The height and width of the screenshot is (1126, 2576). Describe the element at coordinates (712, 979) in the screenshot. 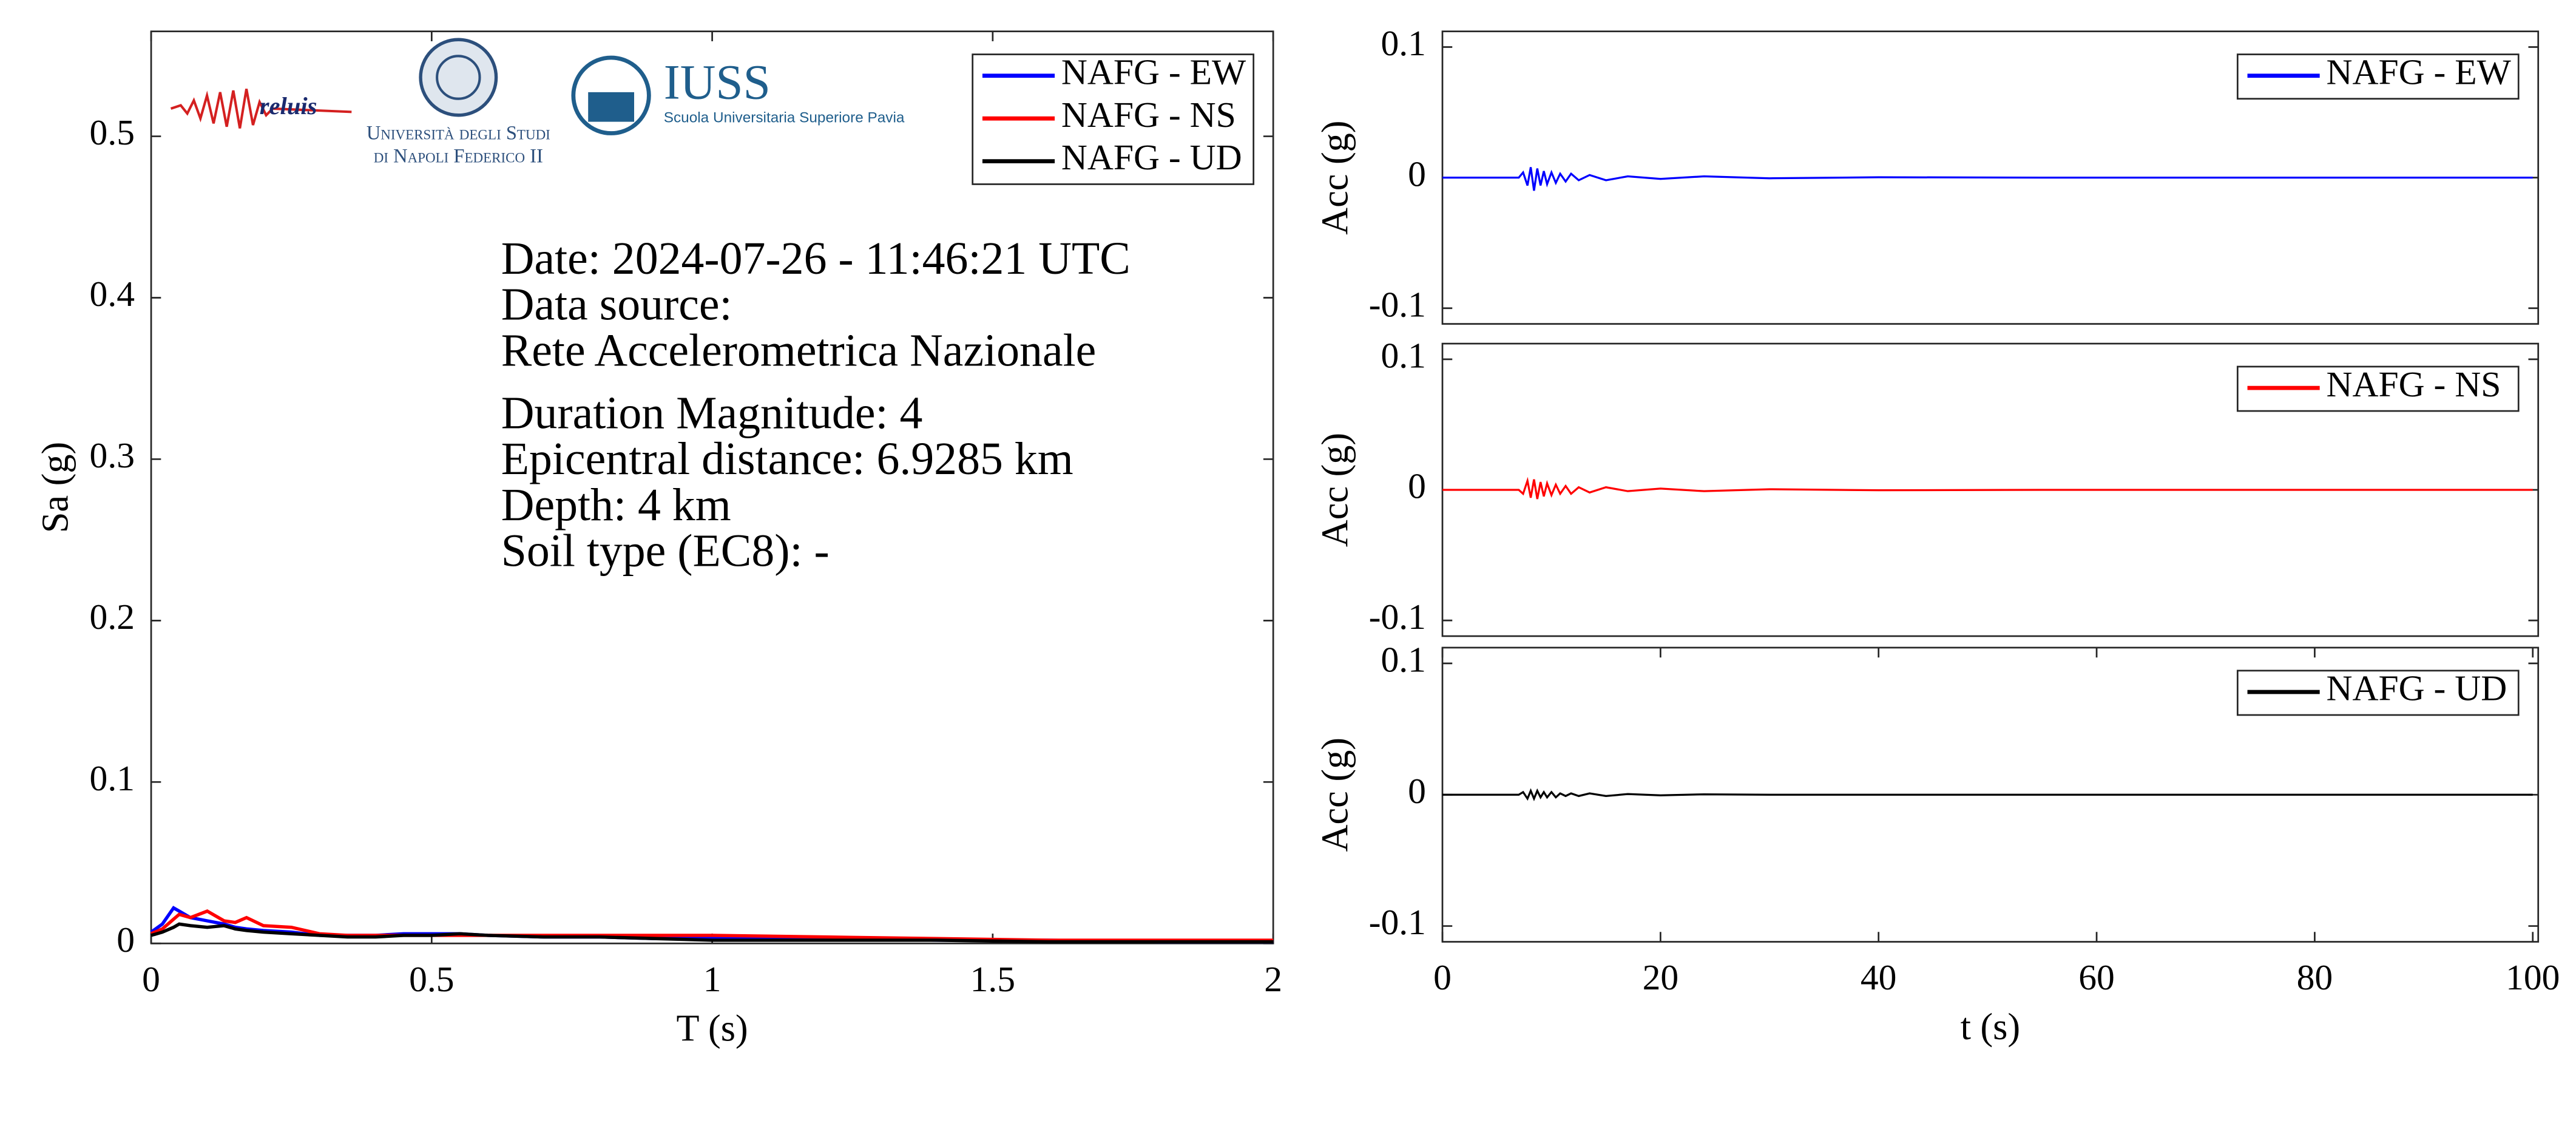

I see `x-tick-label: 1` at that location.